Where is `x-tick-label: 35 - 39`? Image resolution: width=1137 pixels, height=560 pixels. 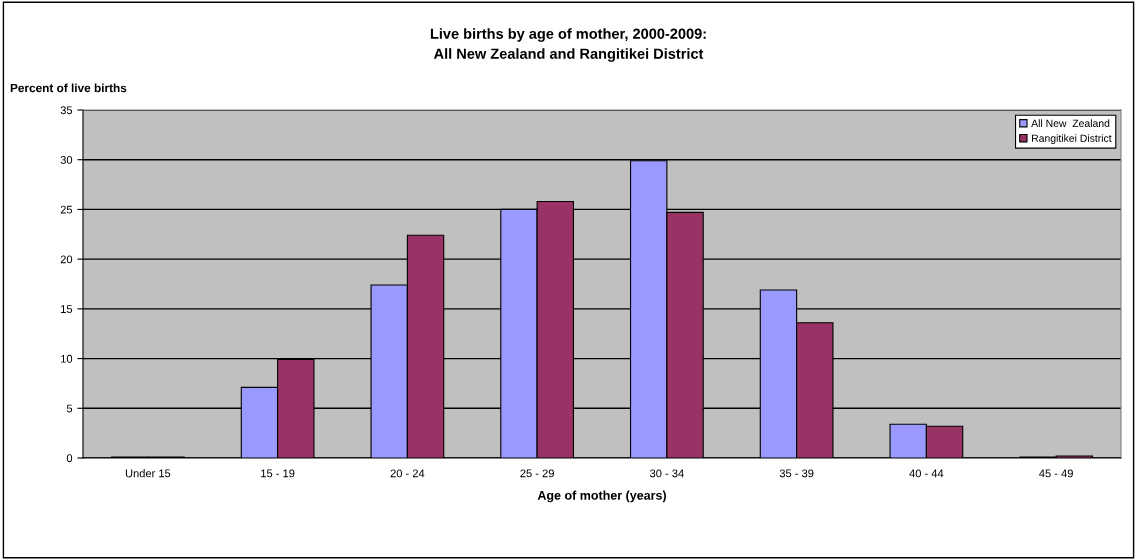
x-tick-label: 35 - 39 is located at coordinates (796, 473).